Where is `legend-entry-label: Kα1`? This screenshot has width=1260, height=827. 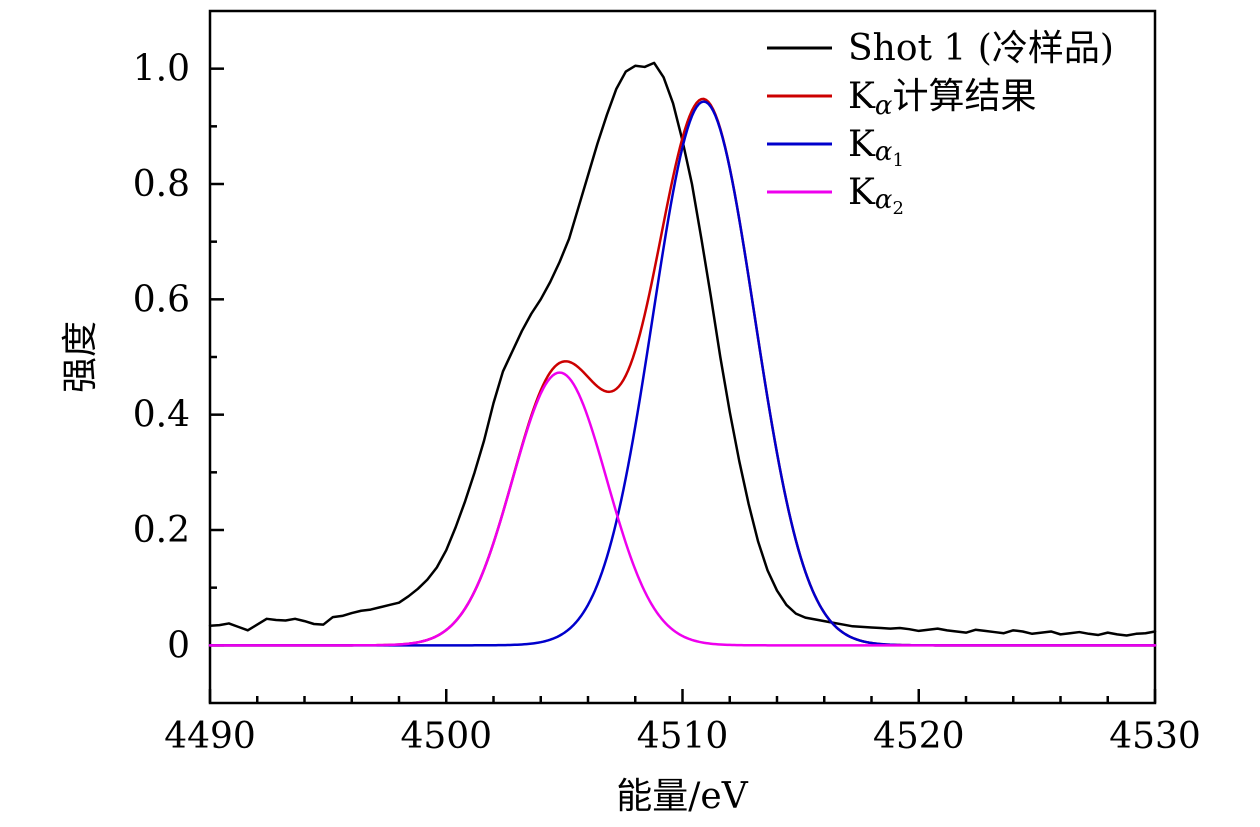
legend-entry-label: Kα1 is located at coordinates (876, 147).